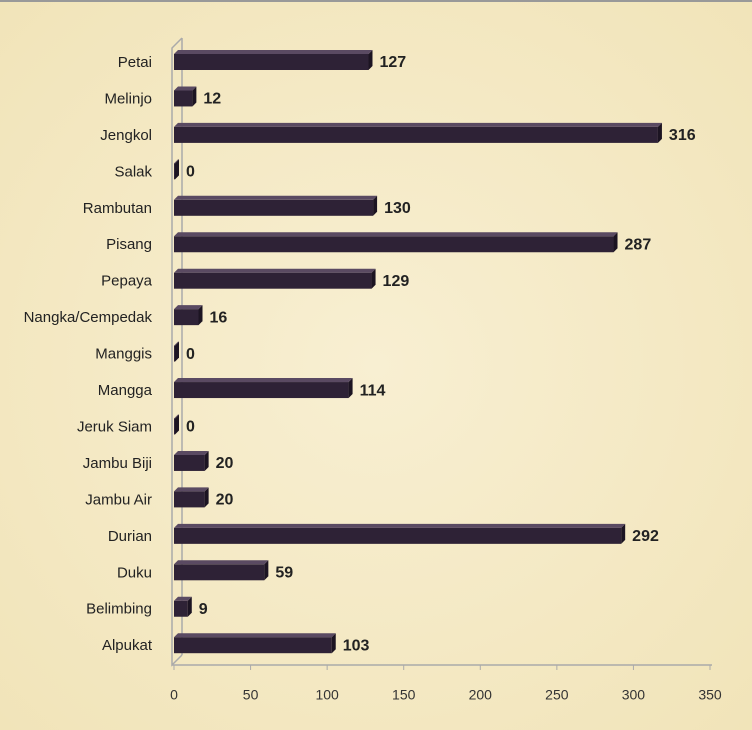 Image resolution: width=752 pixels, height=730 pixels. What do you see at coordinates (133, 171) in the screenshot?
I see `y-tick-label: Salak` at bounding box center [133, 171].